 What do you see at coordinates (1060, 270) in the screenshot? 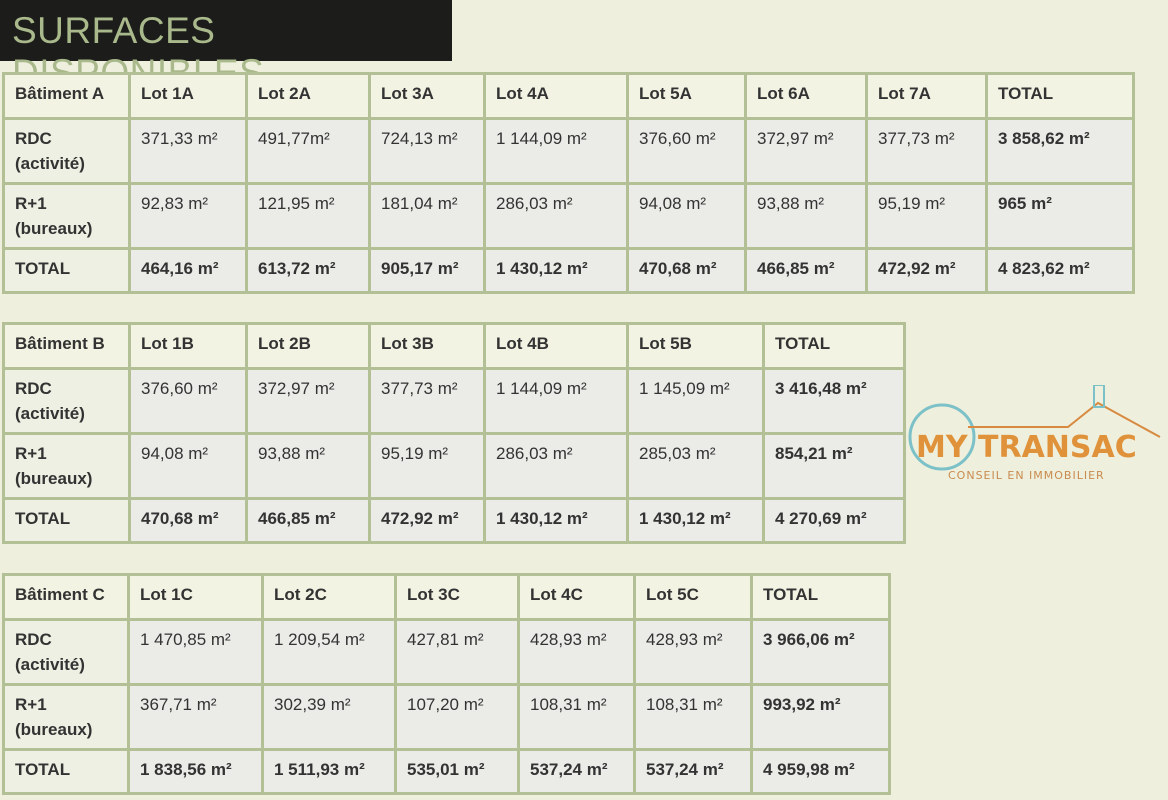
I see `total-cell: 4 823,62 m²` at bounding box center [1060, 270].